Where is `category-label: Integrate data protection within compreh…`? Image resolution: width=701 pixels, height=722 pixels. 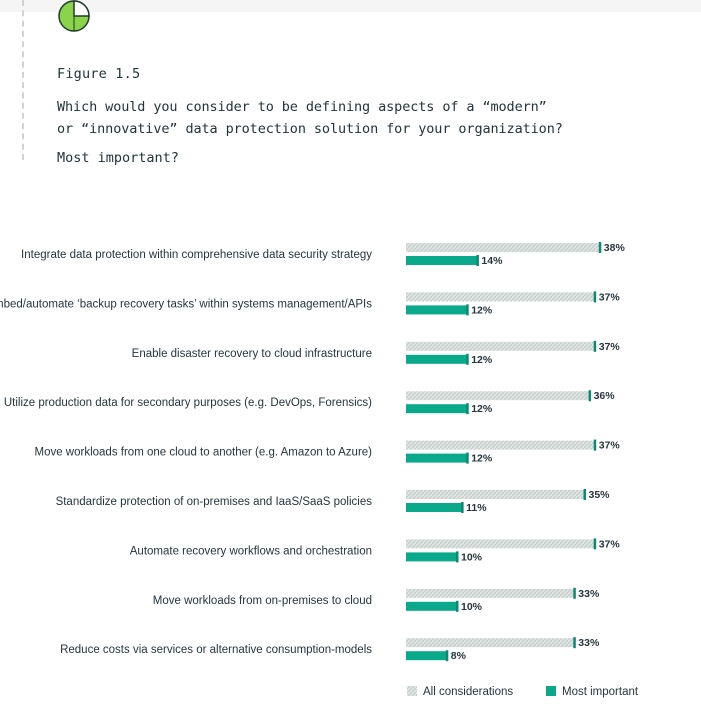
category-label: Integrate data protection within compreh… is located at coordinates (196, 255).